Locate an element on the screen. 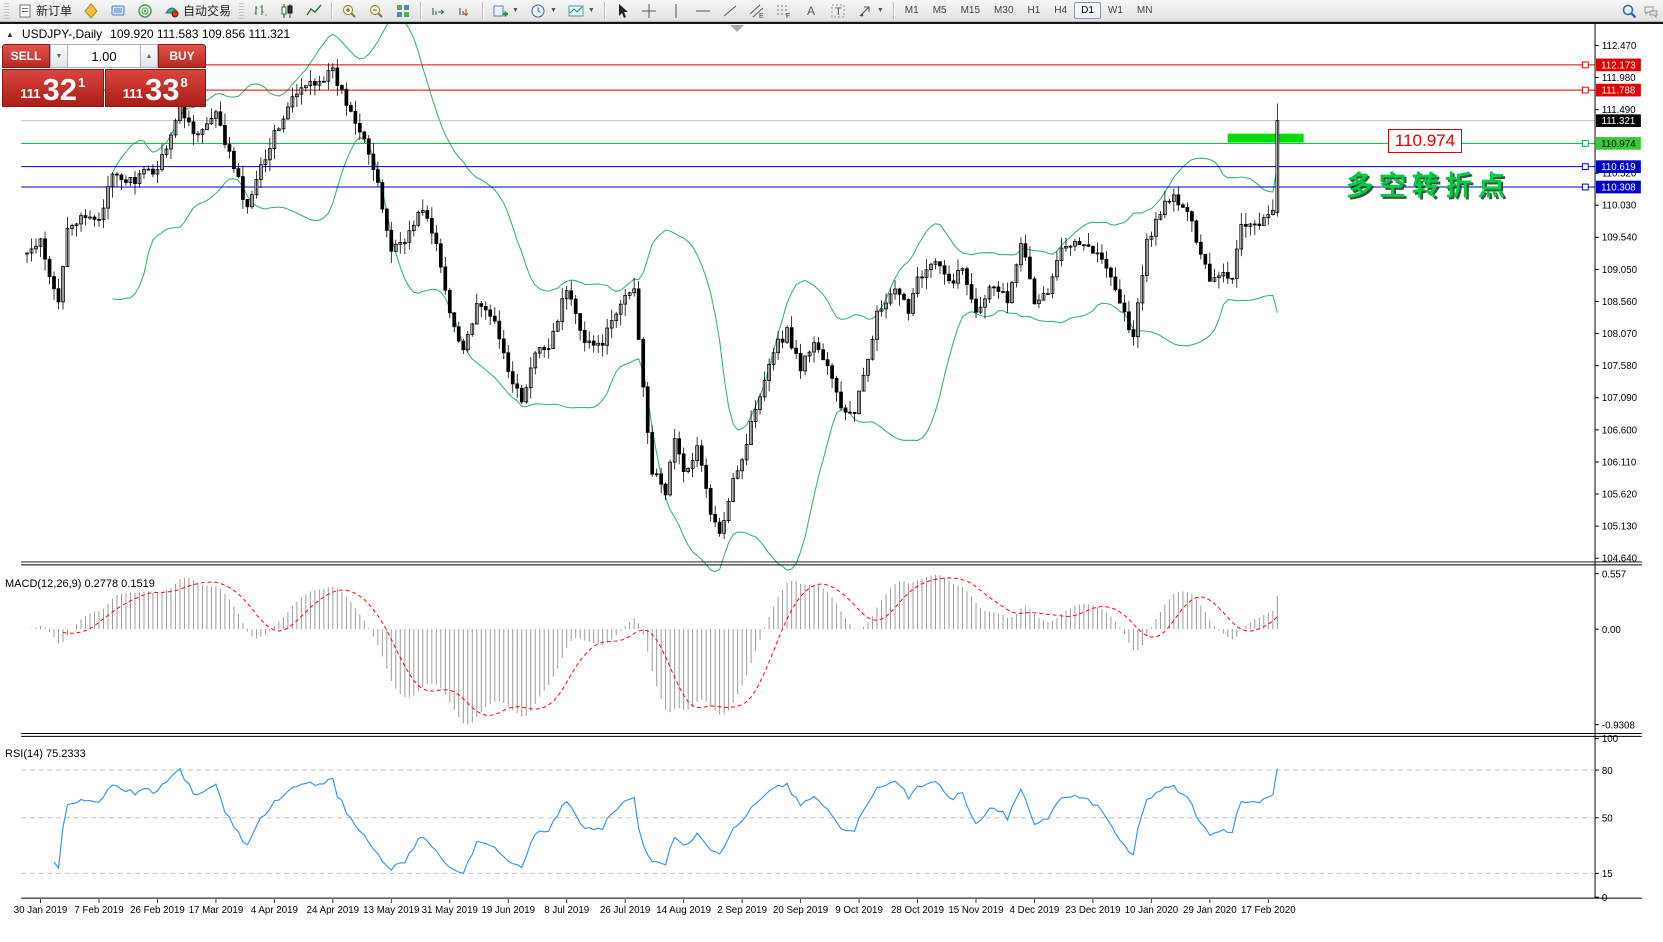 This screenshot has height=942, width=1663. fibonacci-icon: F is located at coordinates (783, 12).